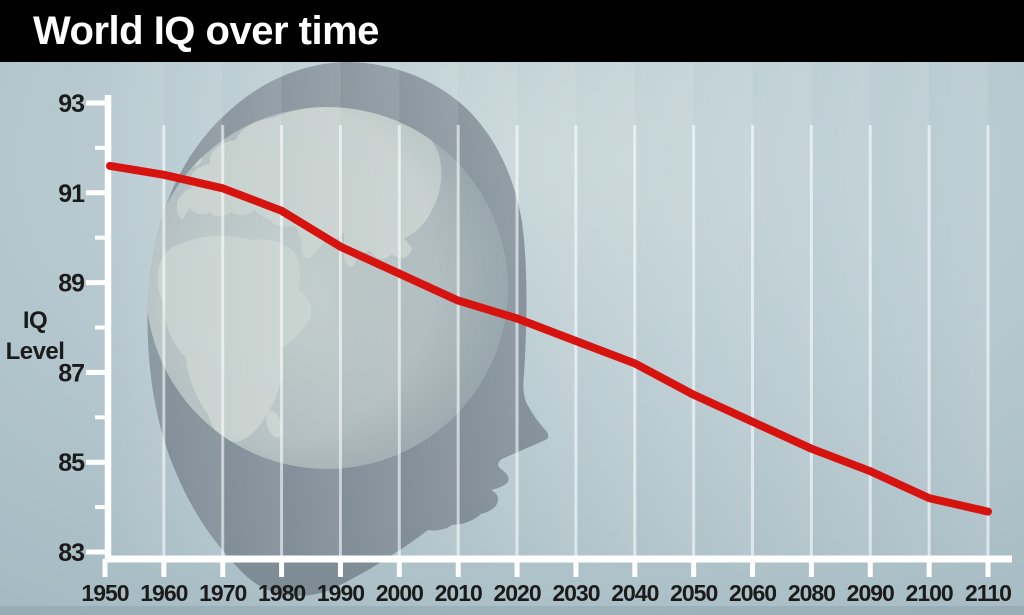 The width and height of the screenshot is (1024, 615). I want to click on y-tick-label: 89, so click(71, 284).